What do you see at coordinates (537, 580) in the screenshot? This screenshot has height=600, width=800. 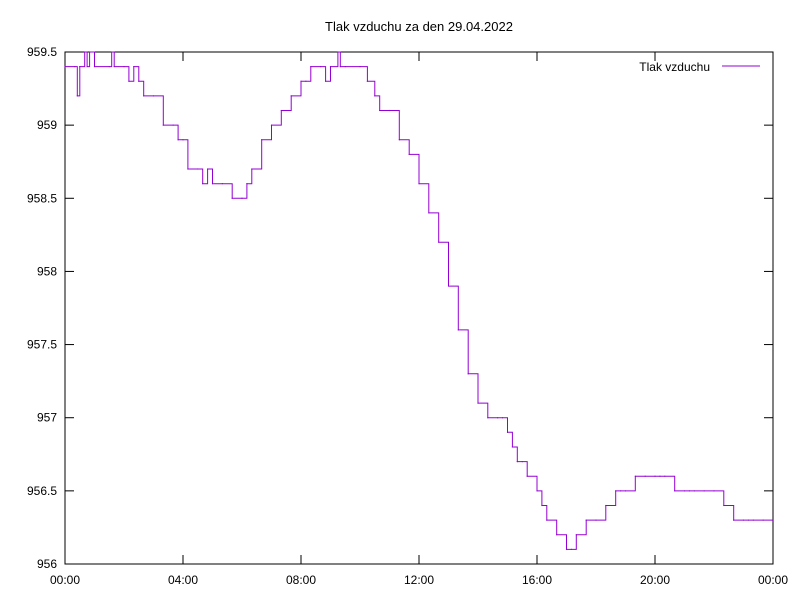 I see `x-tick-label: 16:00` at bounding box center [537, 580].